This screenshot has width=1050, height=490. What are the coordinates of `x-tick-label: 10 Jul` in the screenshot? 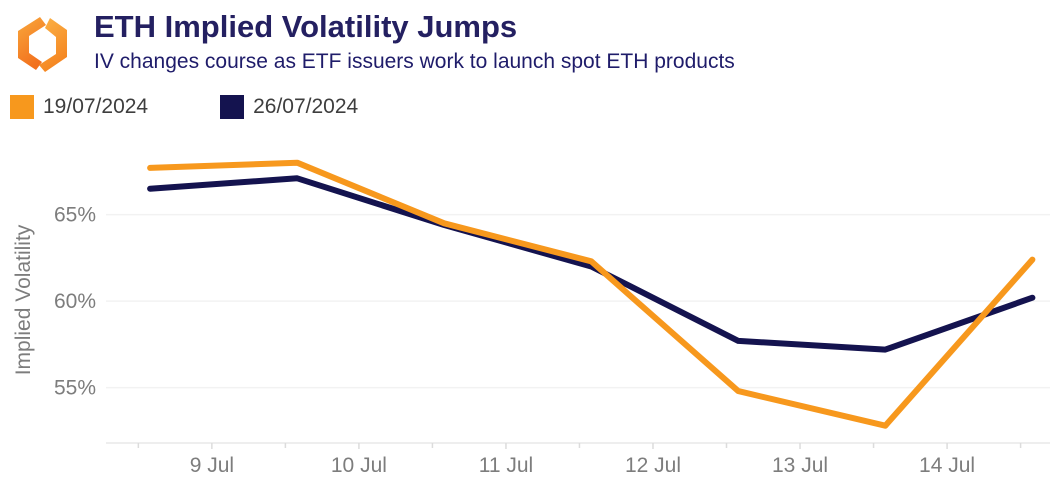 It's located at (359, 465).